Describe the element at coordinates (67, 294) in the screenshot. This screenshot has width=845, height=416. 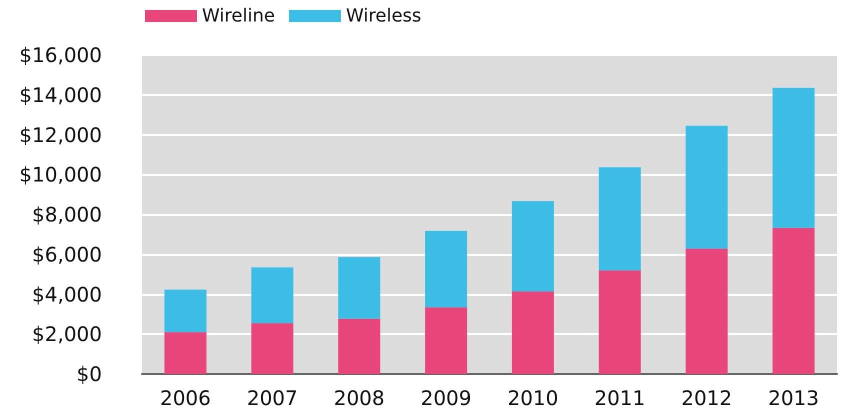
I see `y-tick-label: $4,000` at that location.